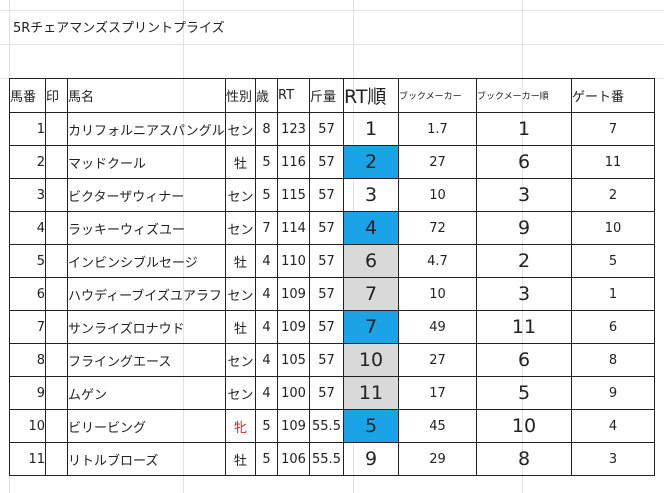  What do you see at coordinates (27, 195) in the screenshot?
I see `cell-horse-number: 3` at bounding box center [27, 195].